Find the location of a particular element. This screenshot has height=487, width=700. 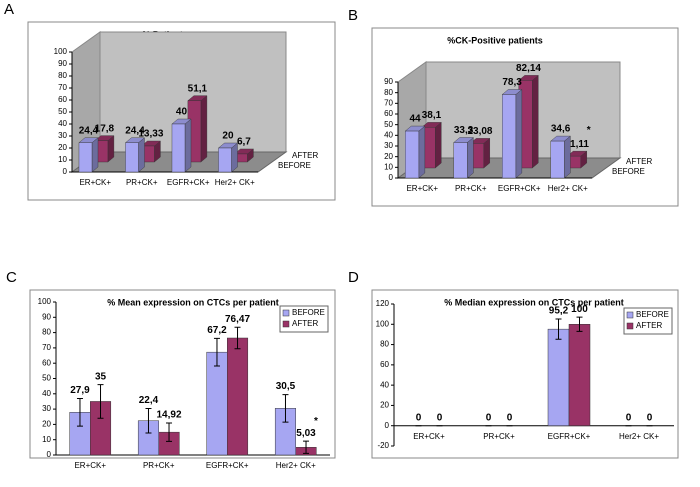

y-tick-label: 30 is located at coordinates (46, 408).